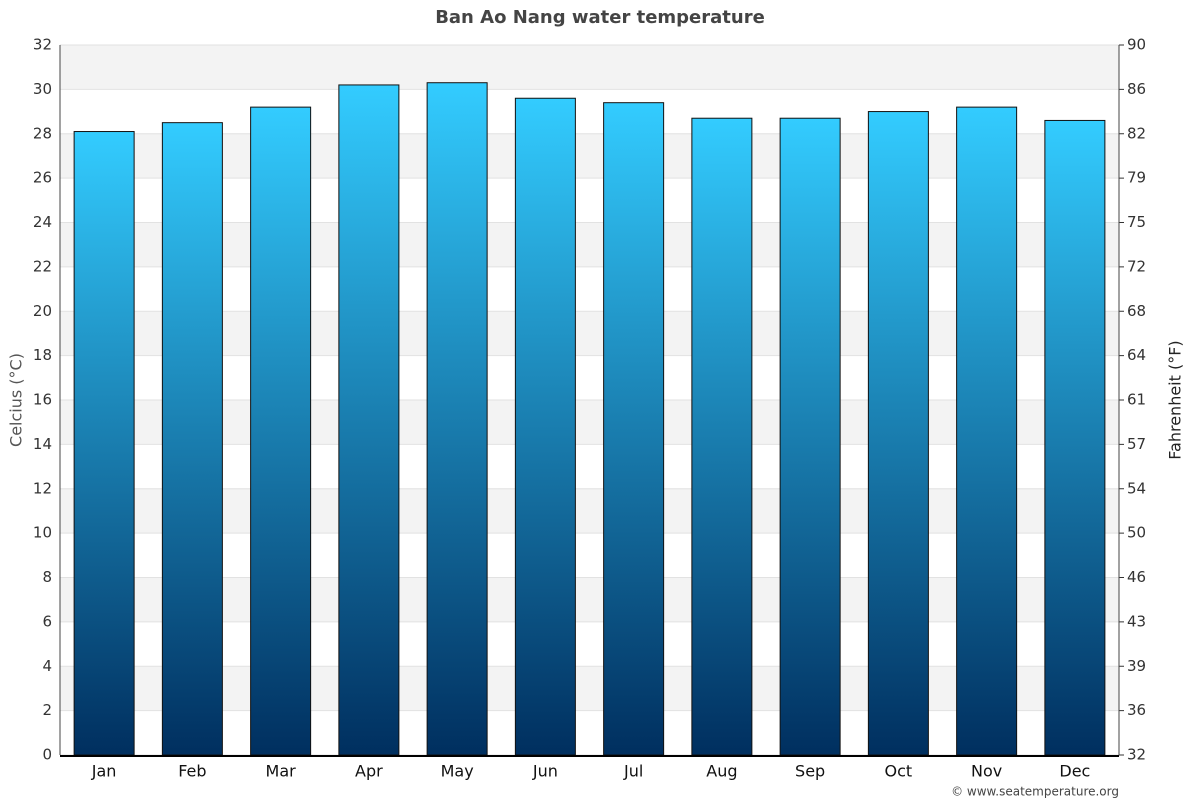 The width and height of the screenshot is (1200, 800). Describe the element at coordinates (1136, 266) in the screenshot. I see `y2-tick-label: 72` at that location.